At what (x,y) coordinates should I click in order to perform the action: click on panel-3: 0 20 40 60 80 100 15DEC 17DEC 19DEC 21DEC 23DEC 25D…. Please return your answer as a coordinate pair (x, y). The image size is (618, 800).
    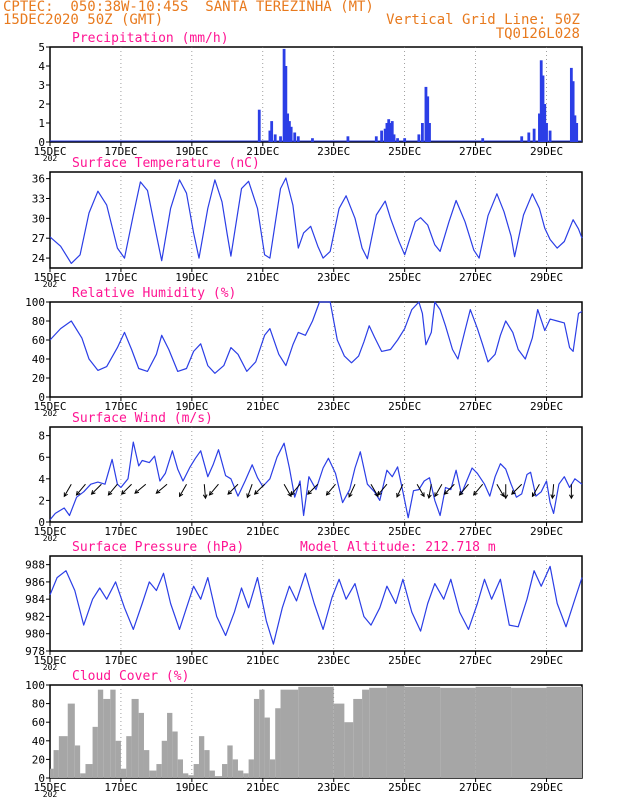
    Looking at the image, I should click on (304, 352).